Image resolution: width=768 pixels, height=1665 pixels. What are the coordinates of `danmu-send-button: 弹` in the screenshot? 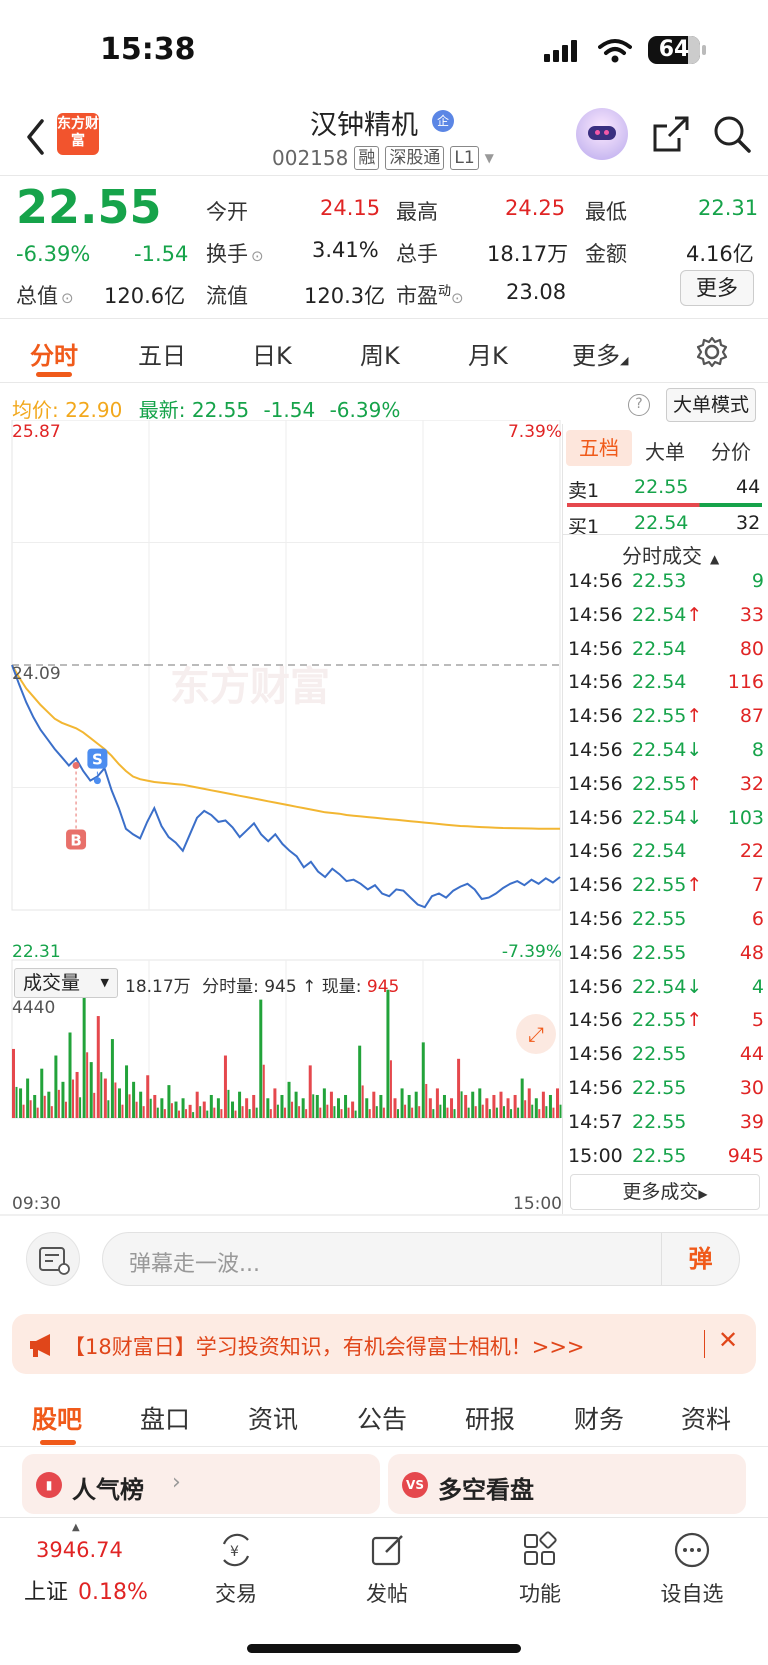 It's located at (700, 1259).